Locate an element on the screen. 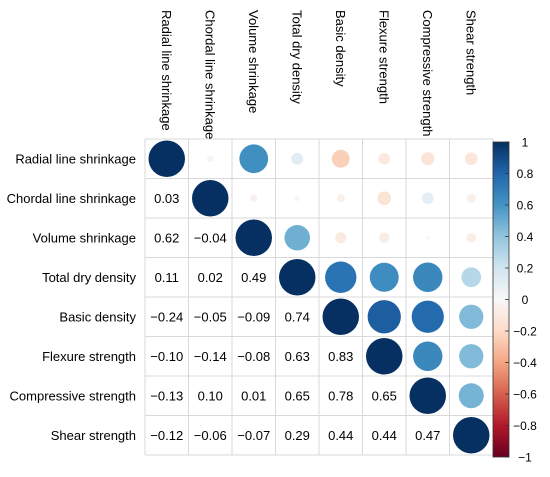  column-label: Flexure strength is located at coordinates (383, 57).